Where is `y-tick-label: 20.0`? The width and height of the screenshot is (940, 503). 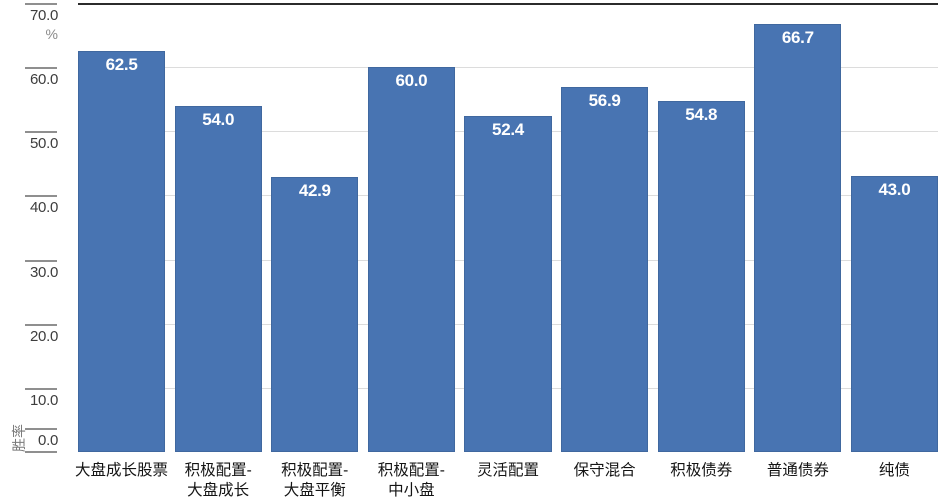 y-tick-label: 20.0 is located at coordinates (44, 336).